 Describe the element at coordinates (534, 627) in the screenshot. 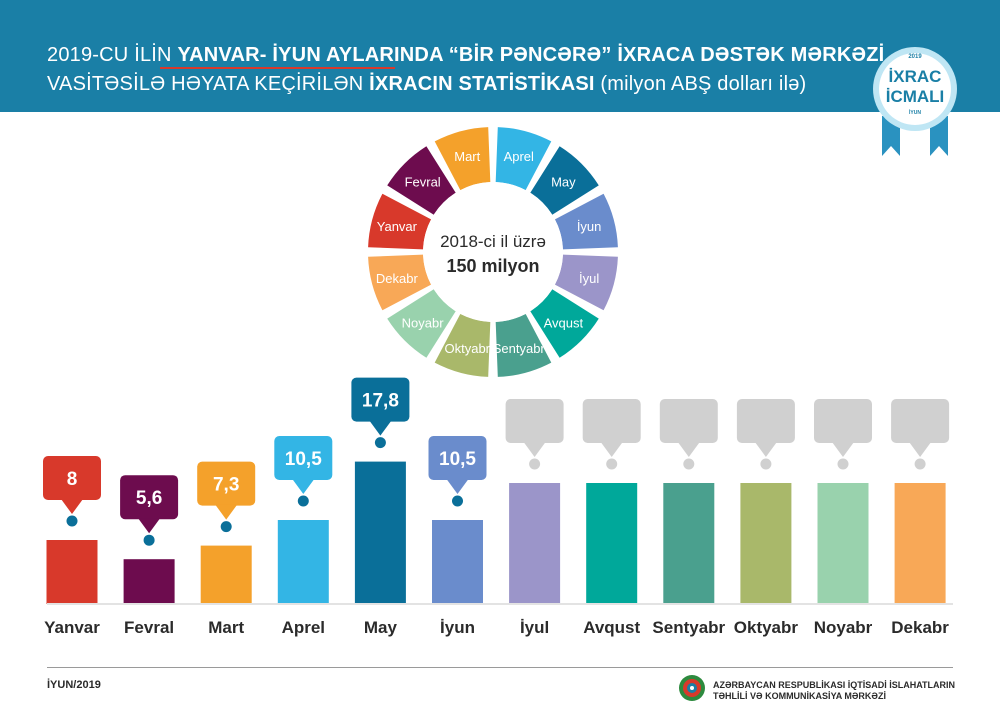

I see `month-tick-label: İyul` at that location.